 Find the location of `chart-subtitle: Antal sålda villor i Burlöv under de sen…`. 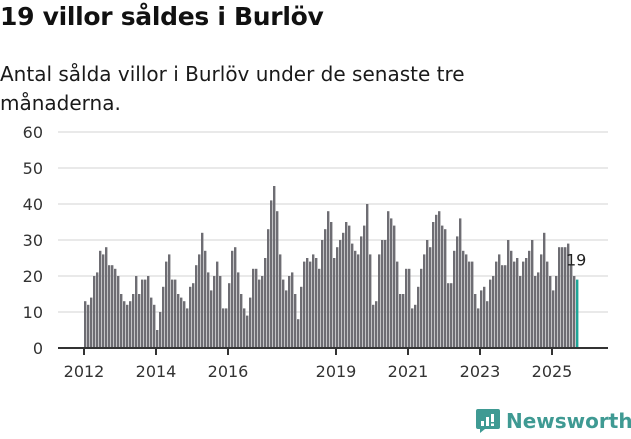

chart-subtitle: Antal sålda villor i Burlöv under de sen… is located at coordinates (232, 88).